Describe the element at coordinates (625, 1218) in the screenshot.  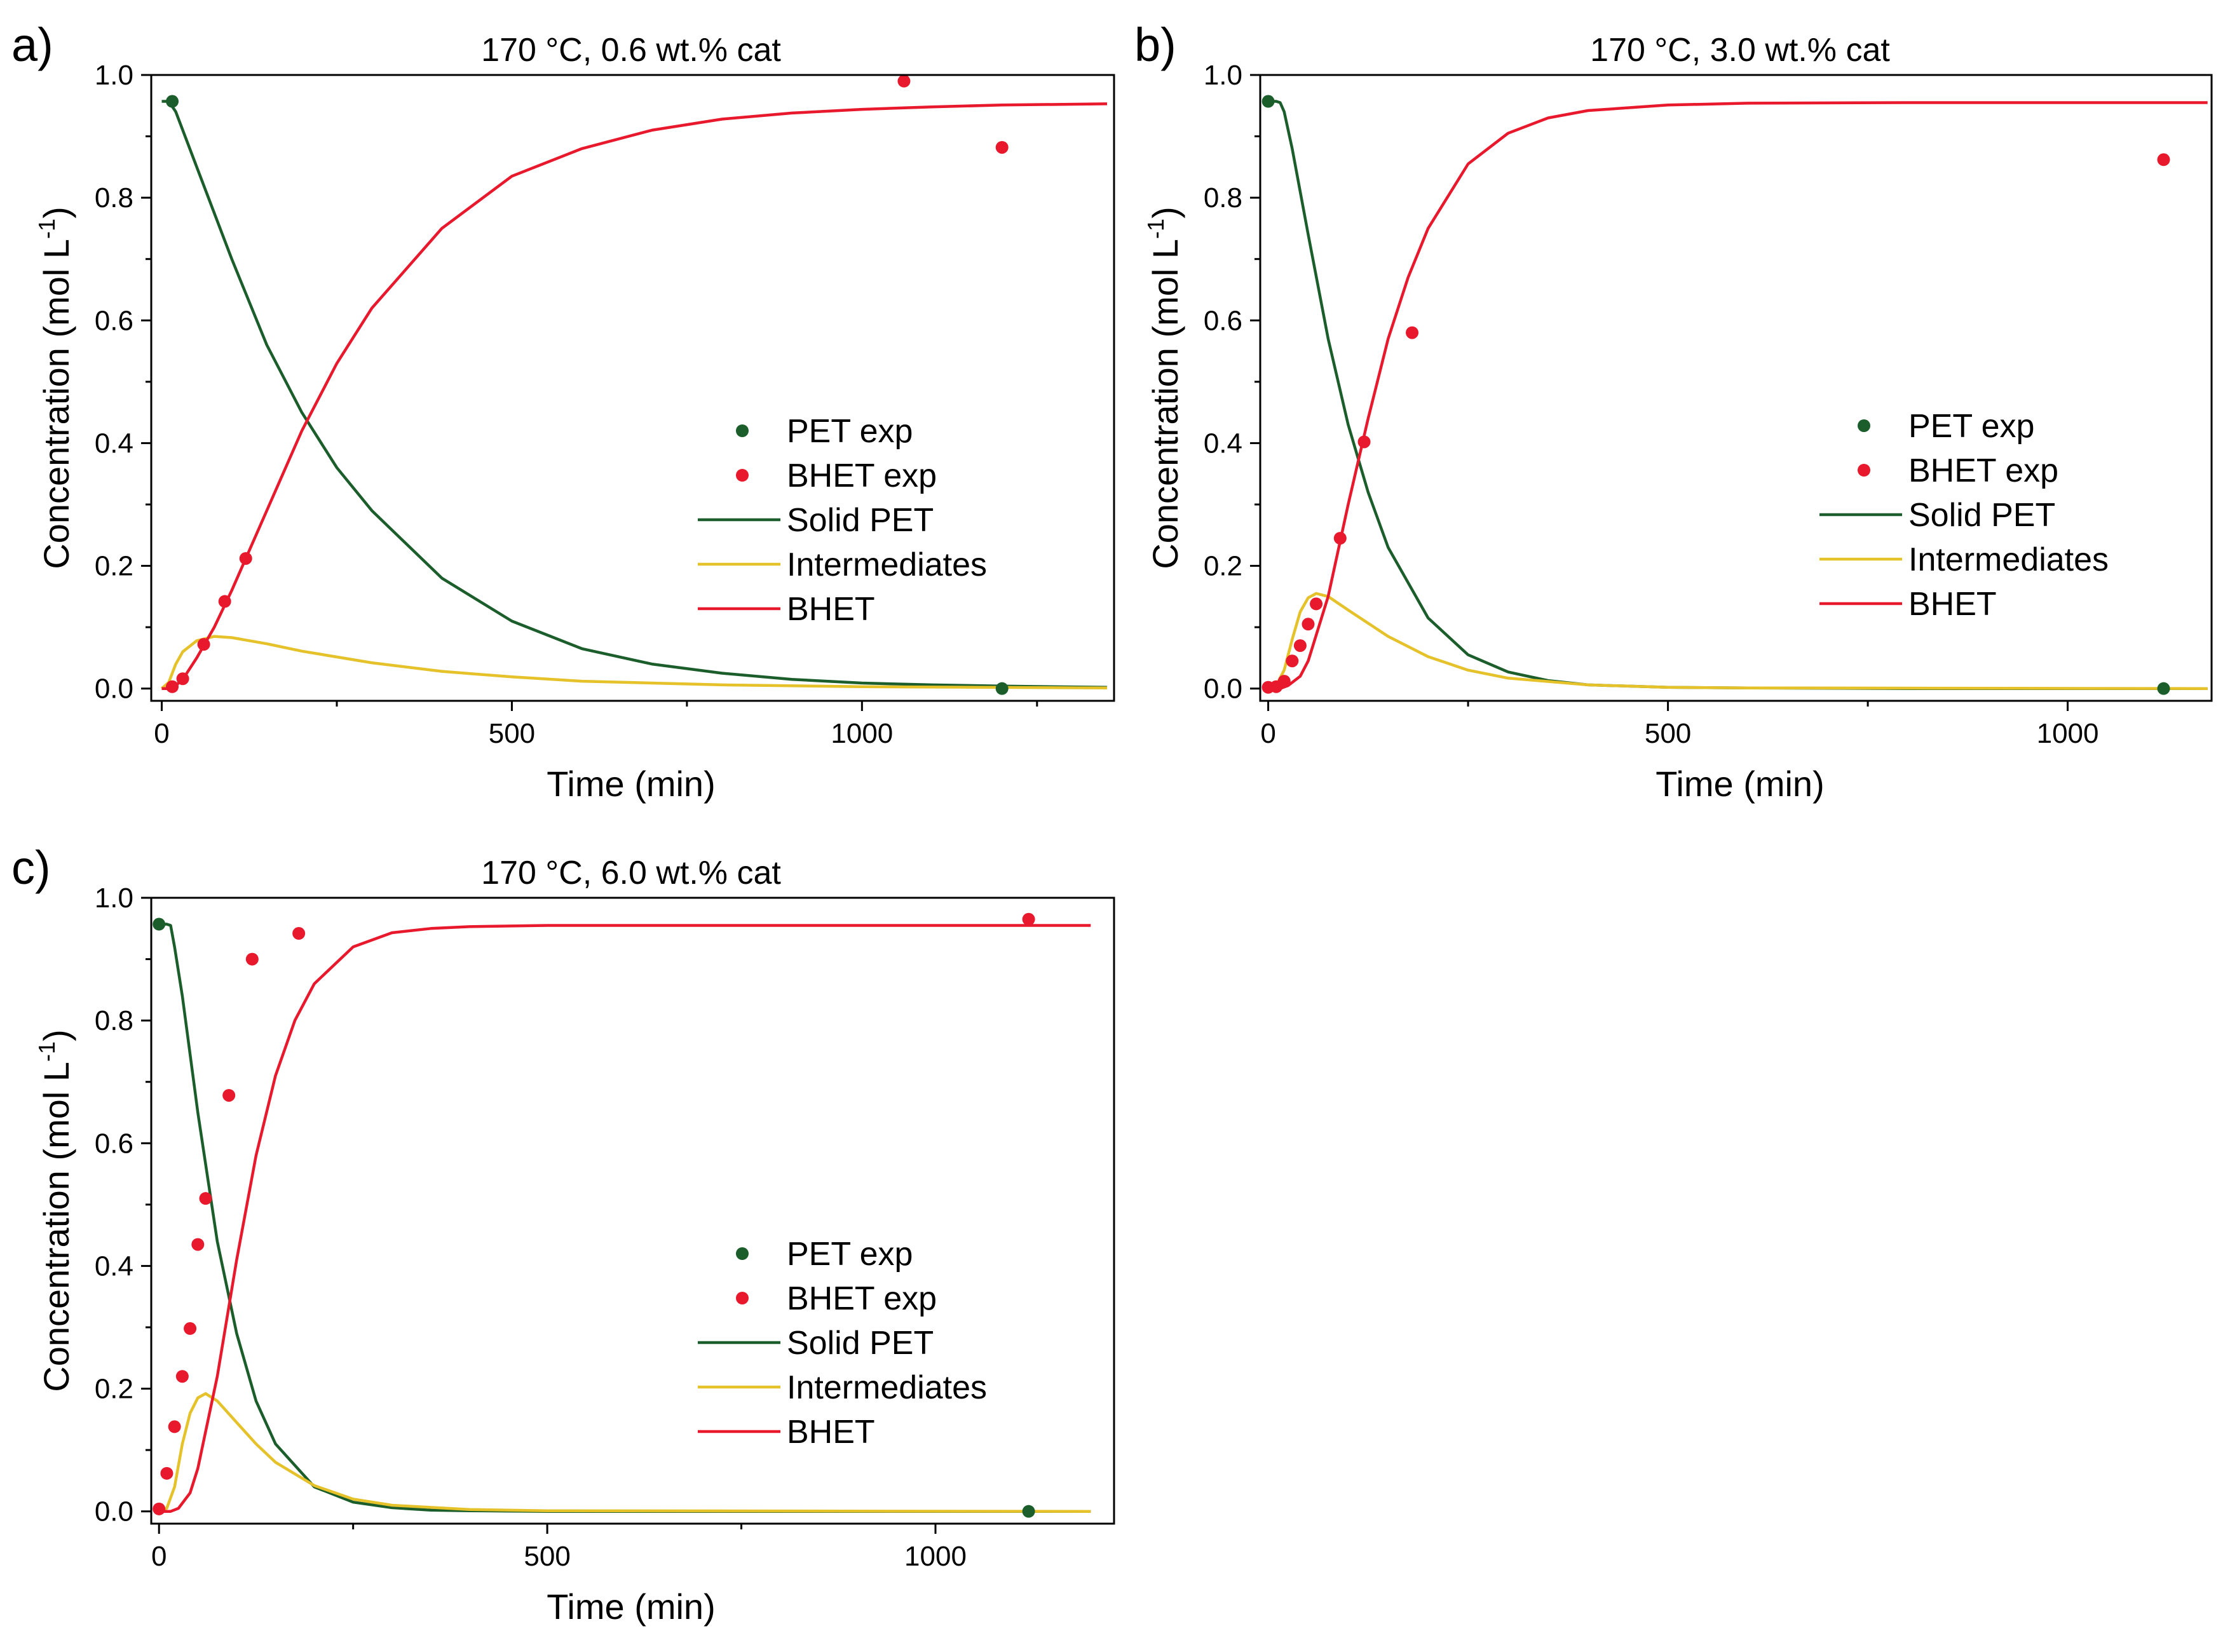
I see `series-line-bhet` at that location.